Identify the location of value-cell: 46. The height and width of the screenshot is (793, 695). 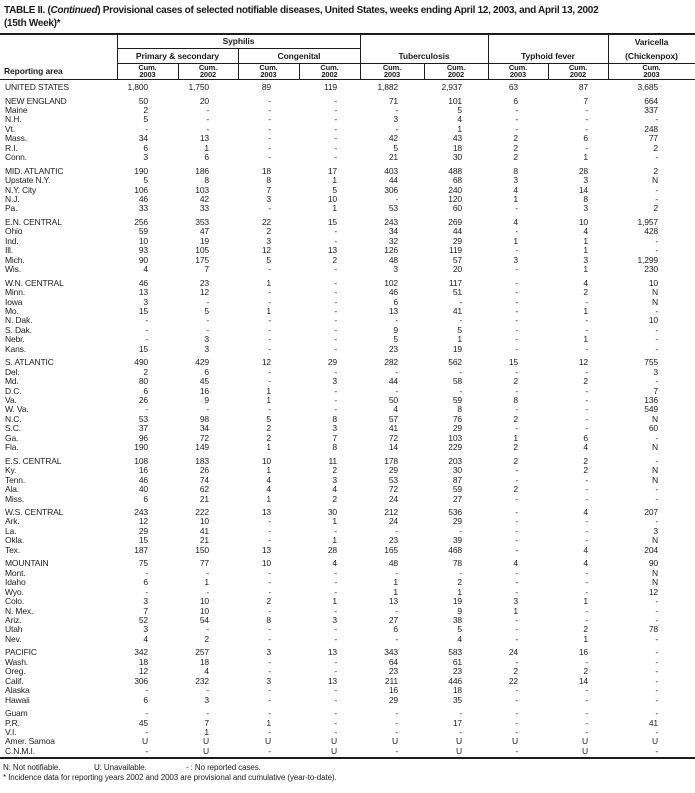
(143, 282).